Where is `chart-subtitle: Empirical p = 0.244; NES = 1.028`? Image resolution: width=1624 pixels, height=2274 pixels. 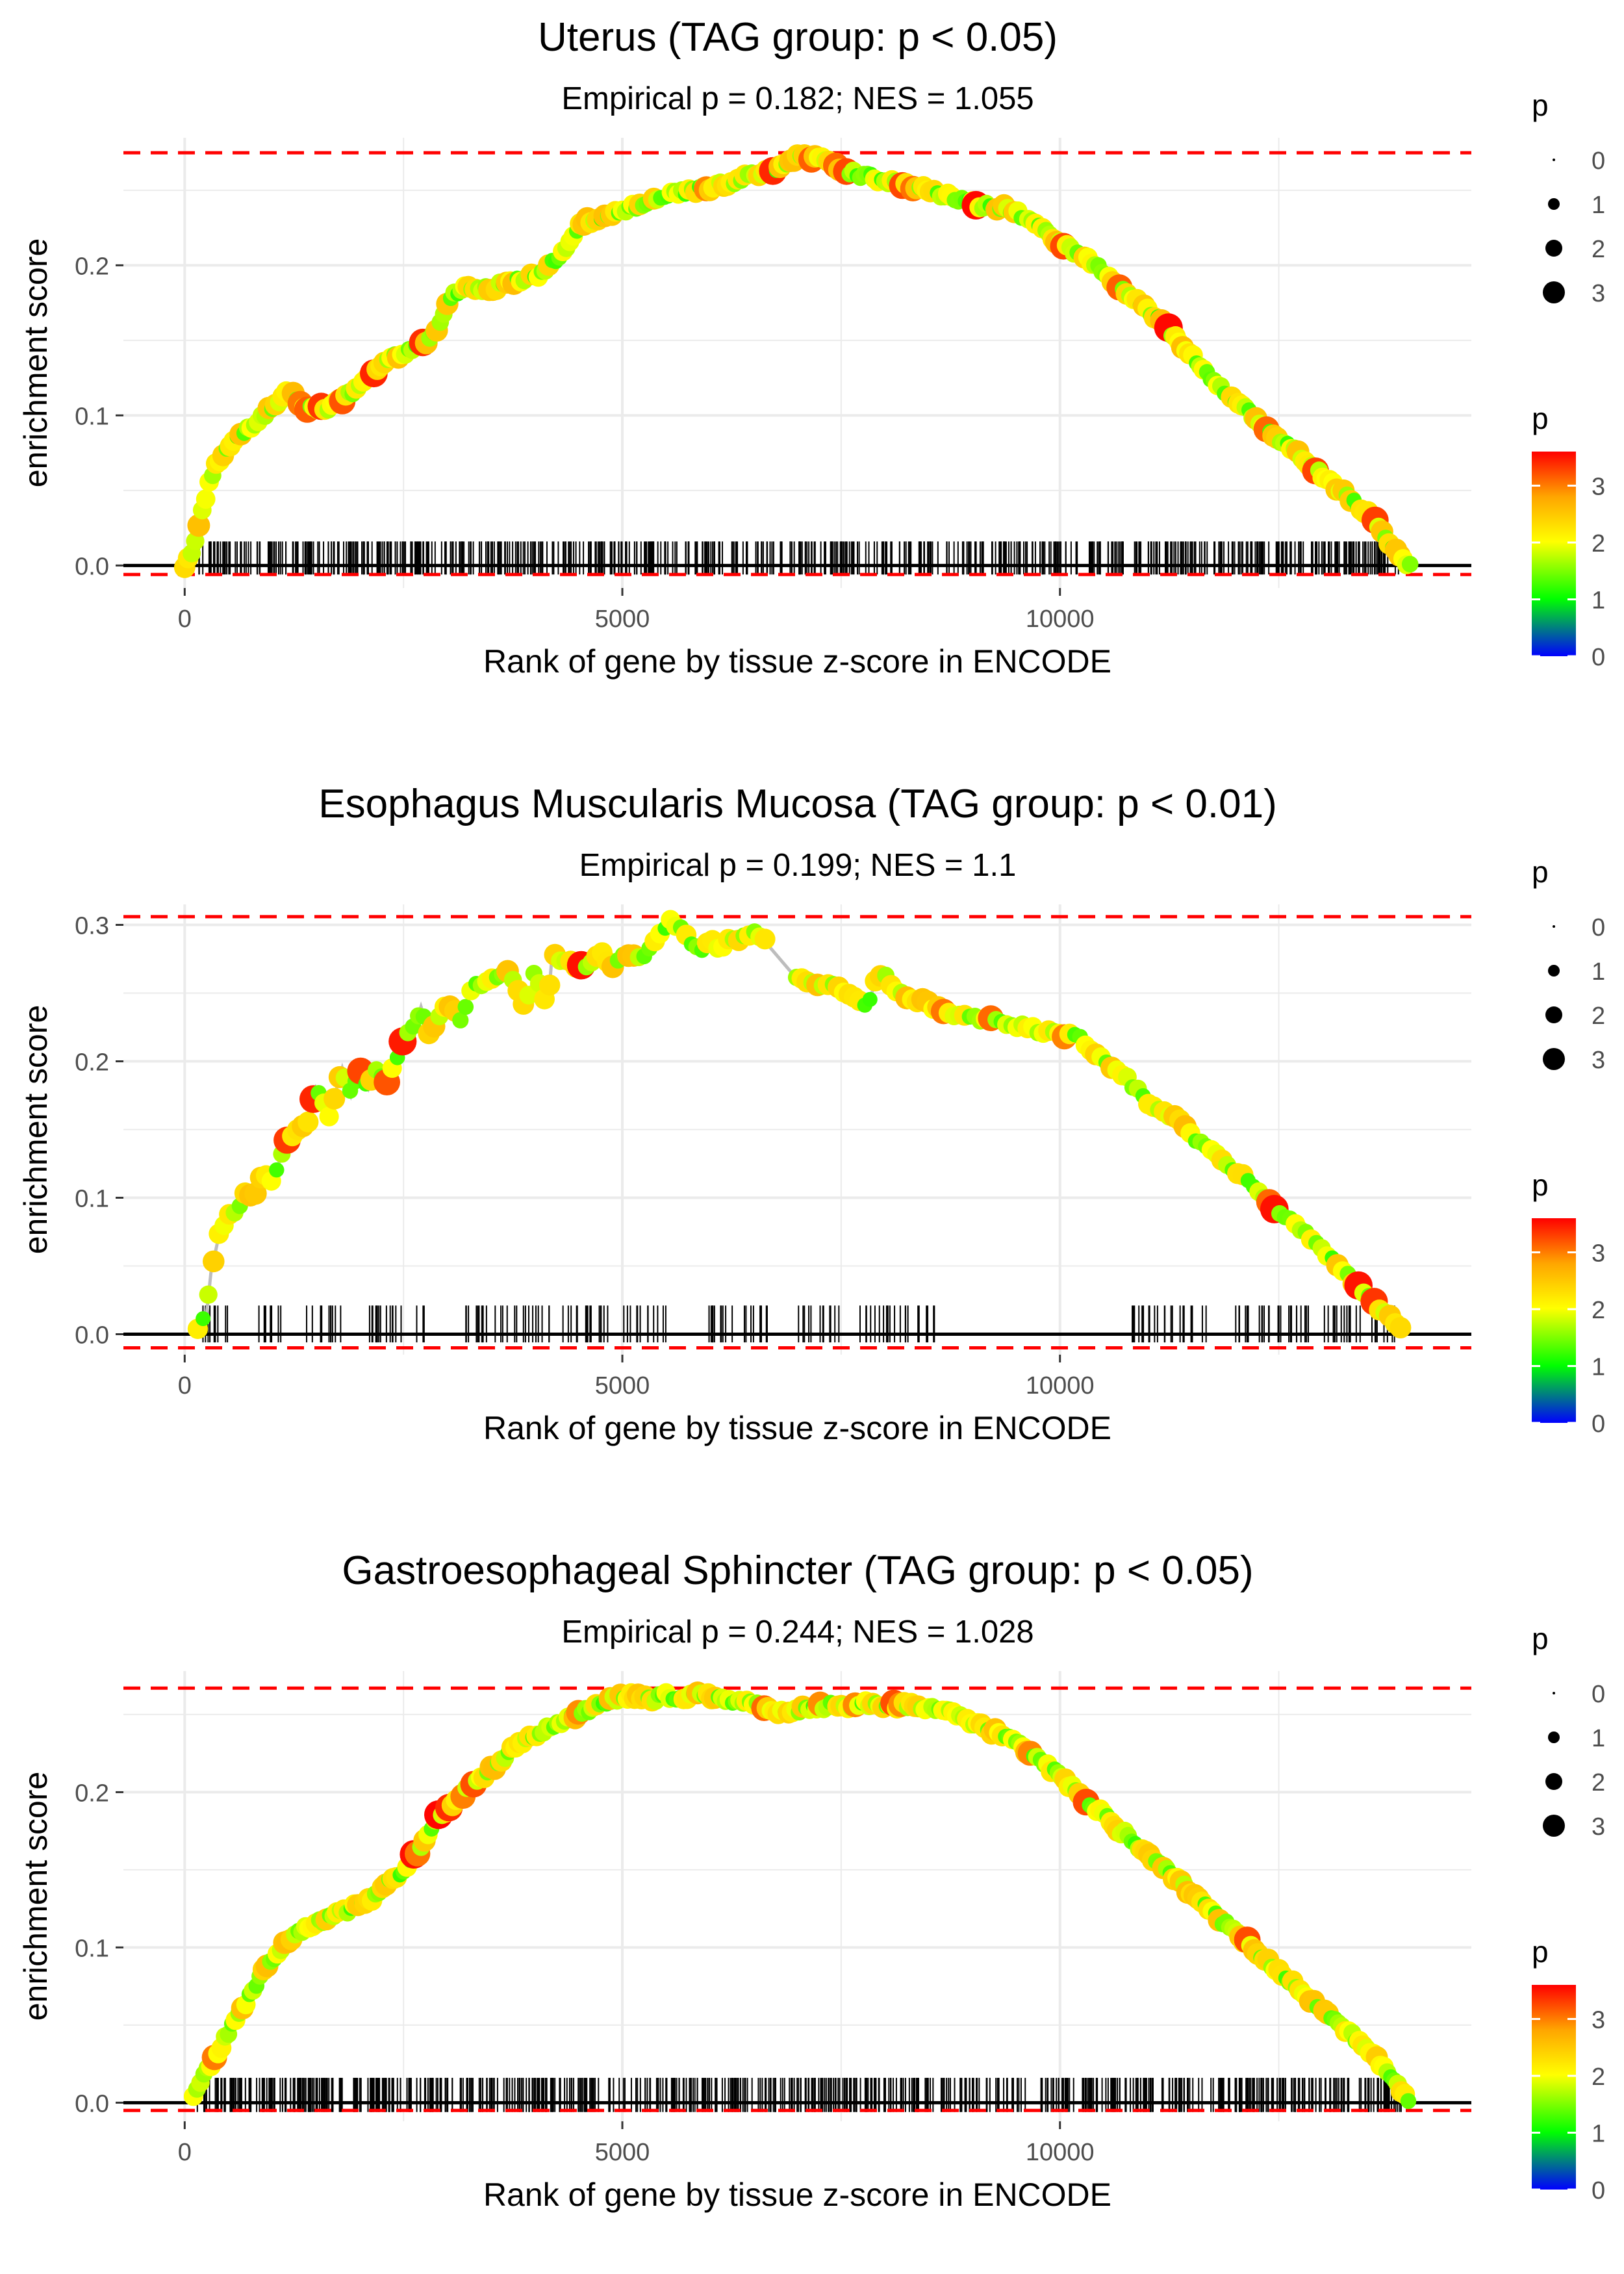 chart-subtitle: Empirical p = 0.244; NES = 1.028 is located at coordinates (797, 1632).